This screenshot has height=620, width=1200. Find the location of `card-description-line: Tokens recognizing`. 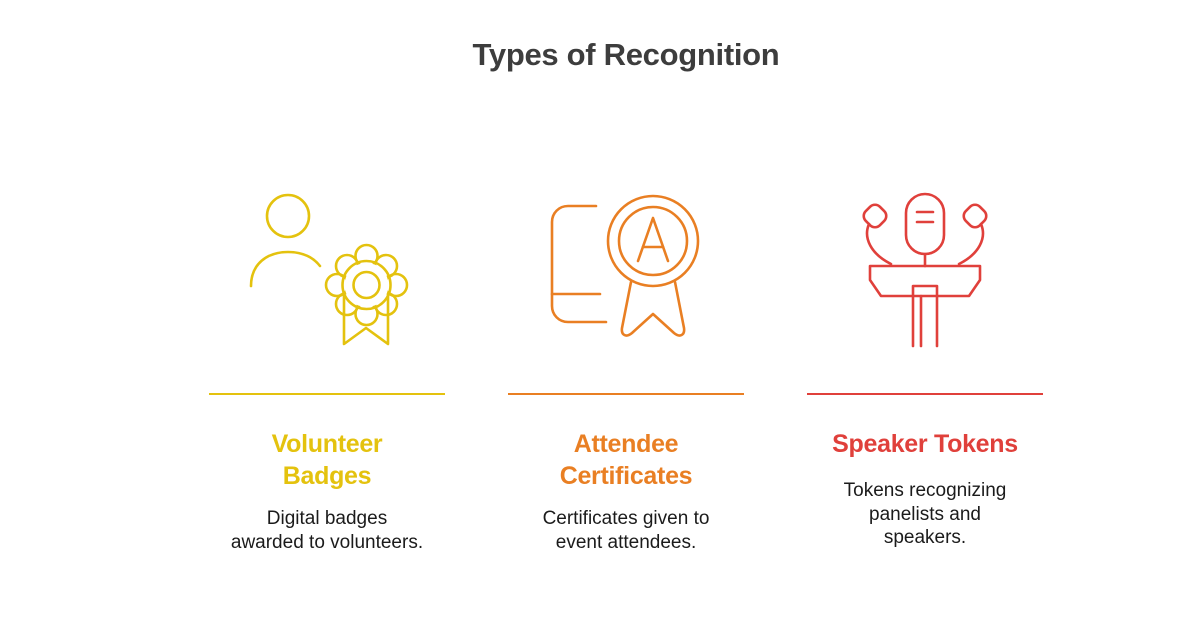

card-description-line: Tokens recognizing is located at coordinates (925, 490).